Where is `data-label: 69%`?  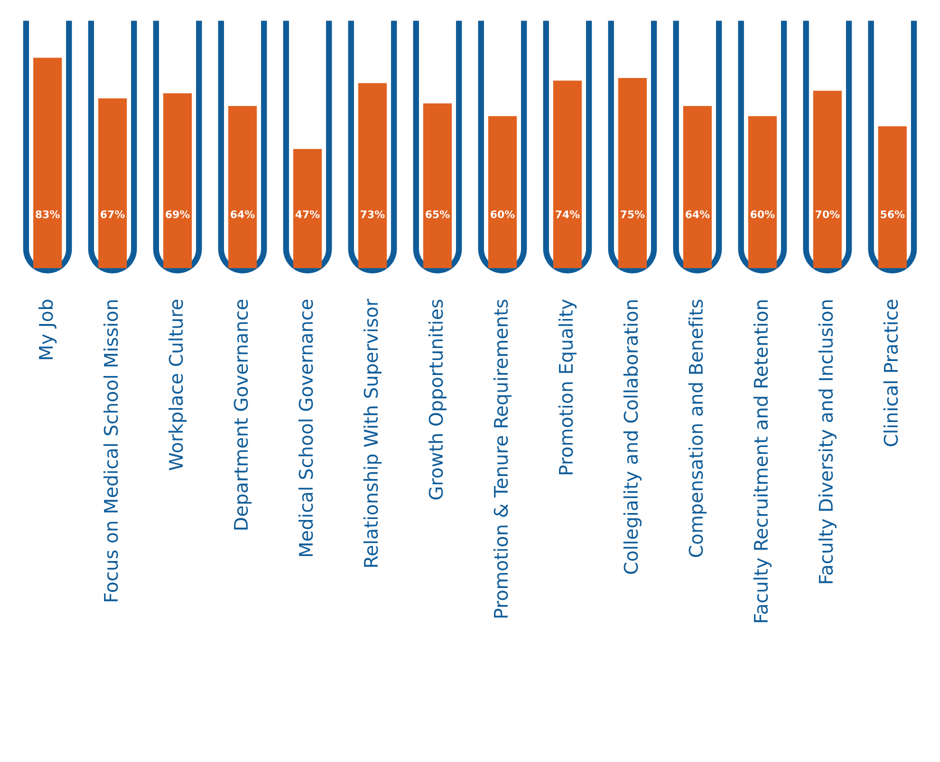
data-label: 69% is located at coordinates (178, 214).